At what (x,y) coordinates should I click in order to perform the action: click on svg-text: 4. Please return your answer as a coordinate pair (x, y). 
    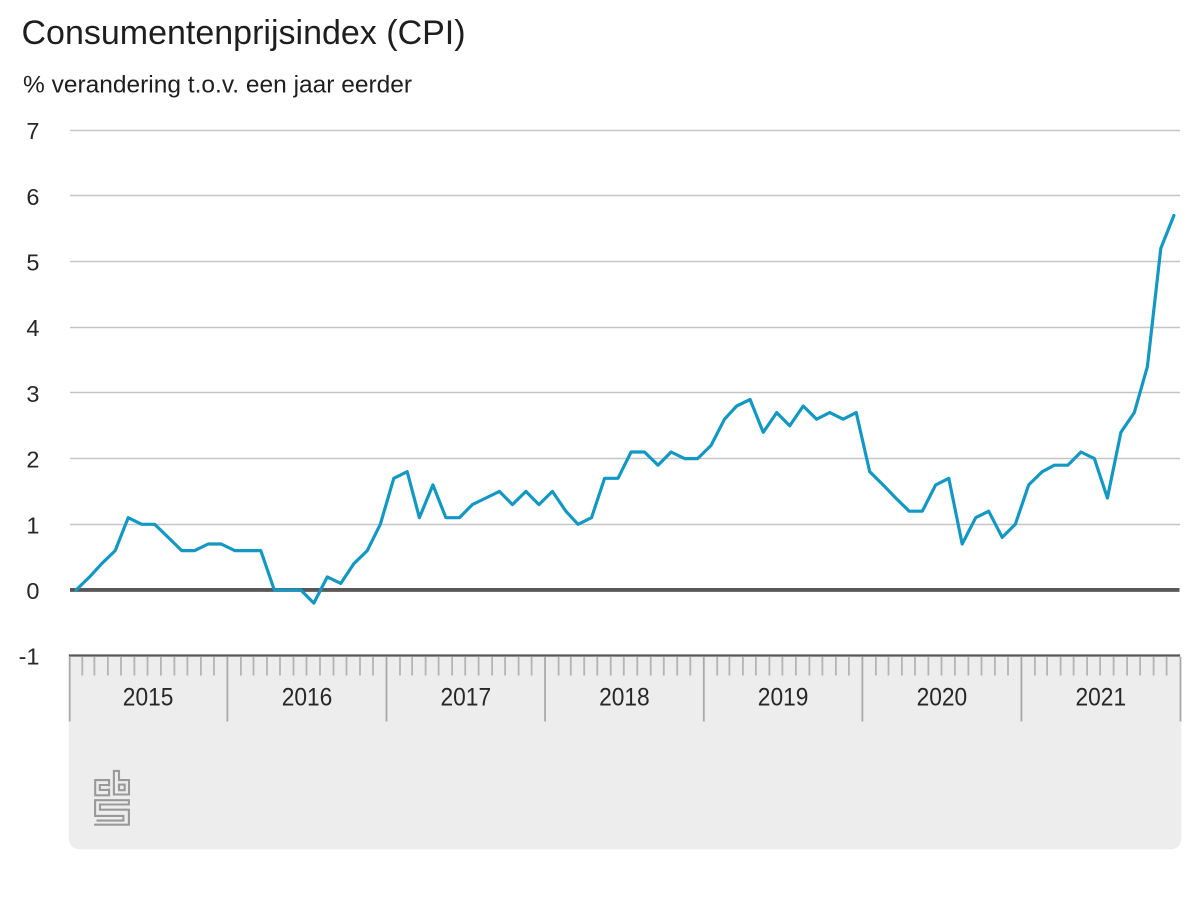
    Looking at the image, I should click on (32, 328).